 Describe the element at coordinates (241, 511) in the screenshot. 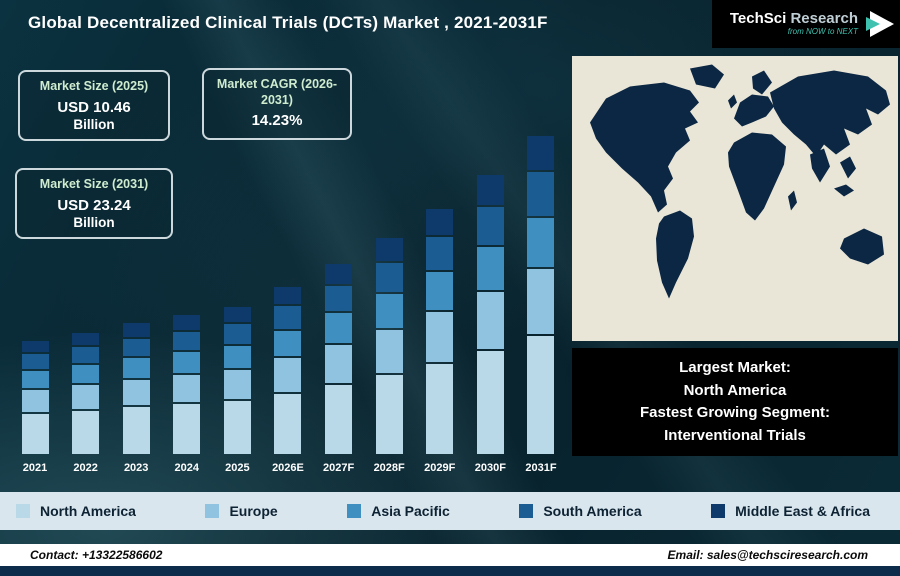

I see `legend-item-europe: Europe` at that location.